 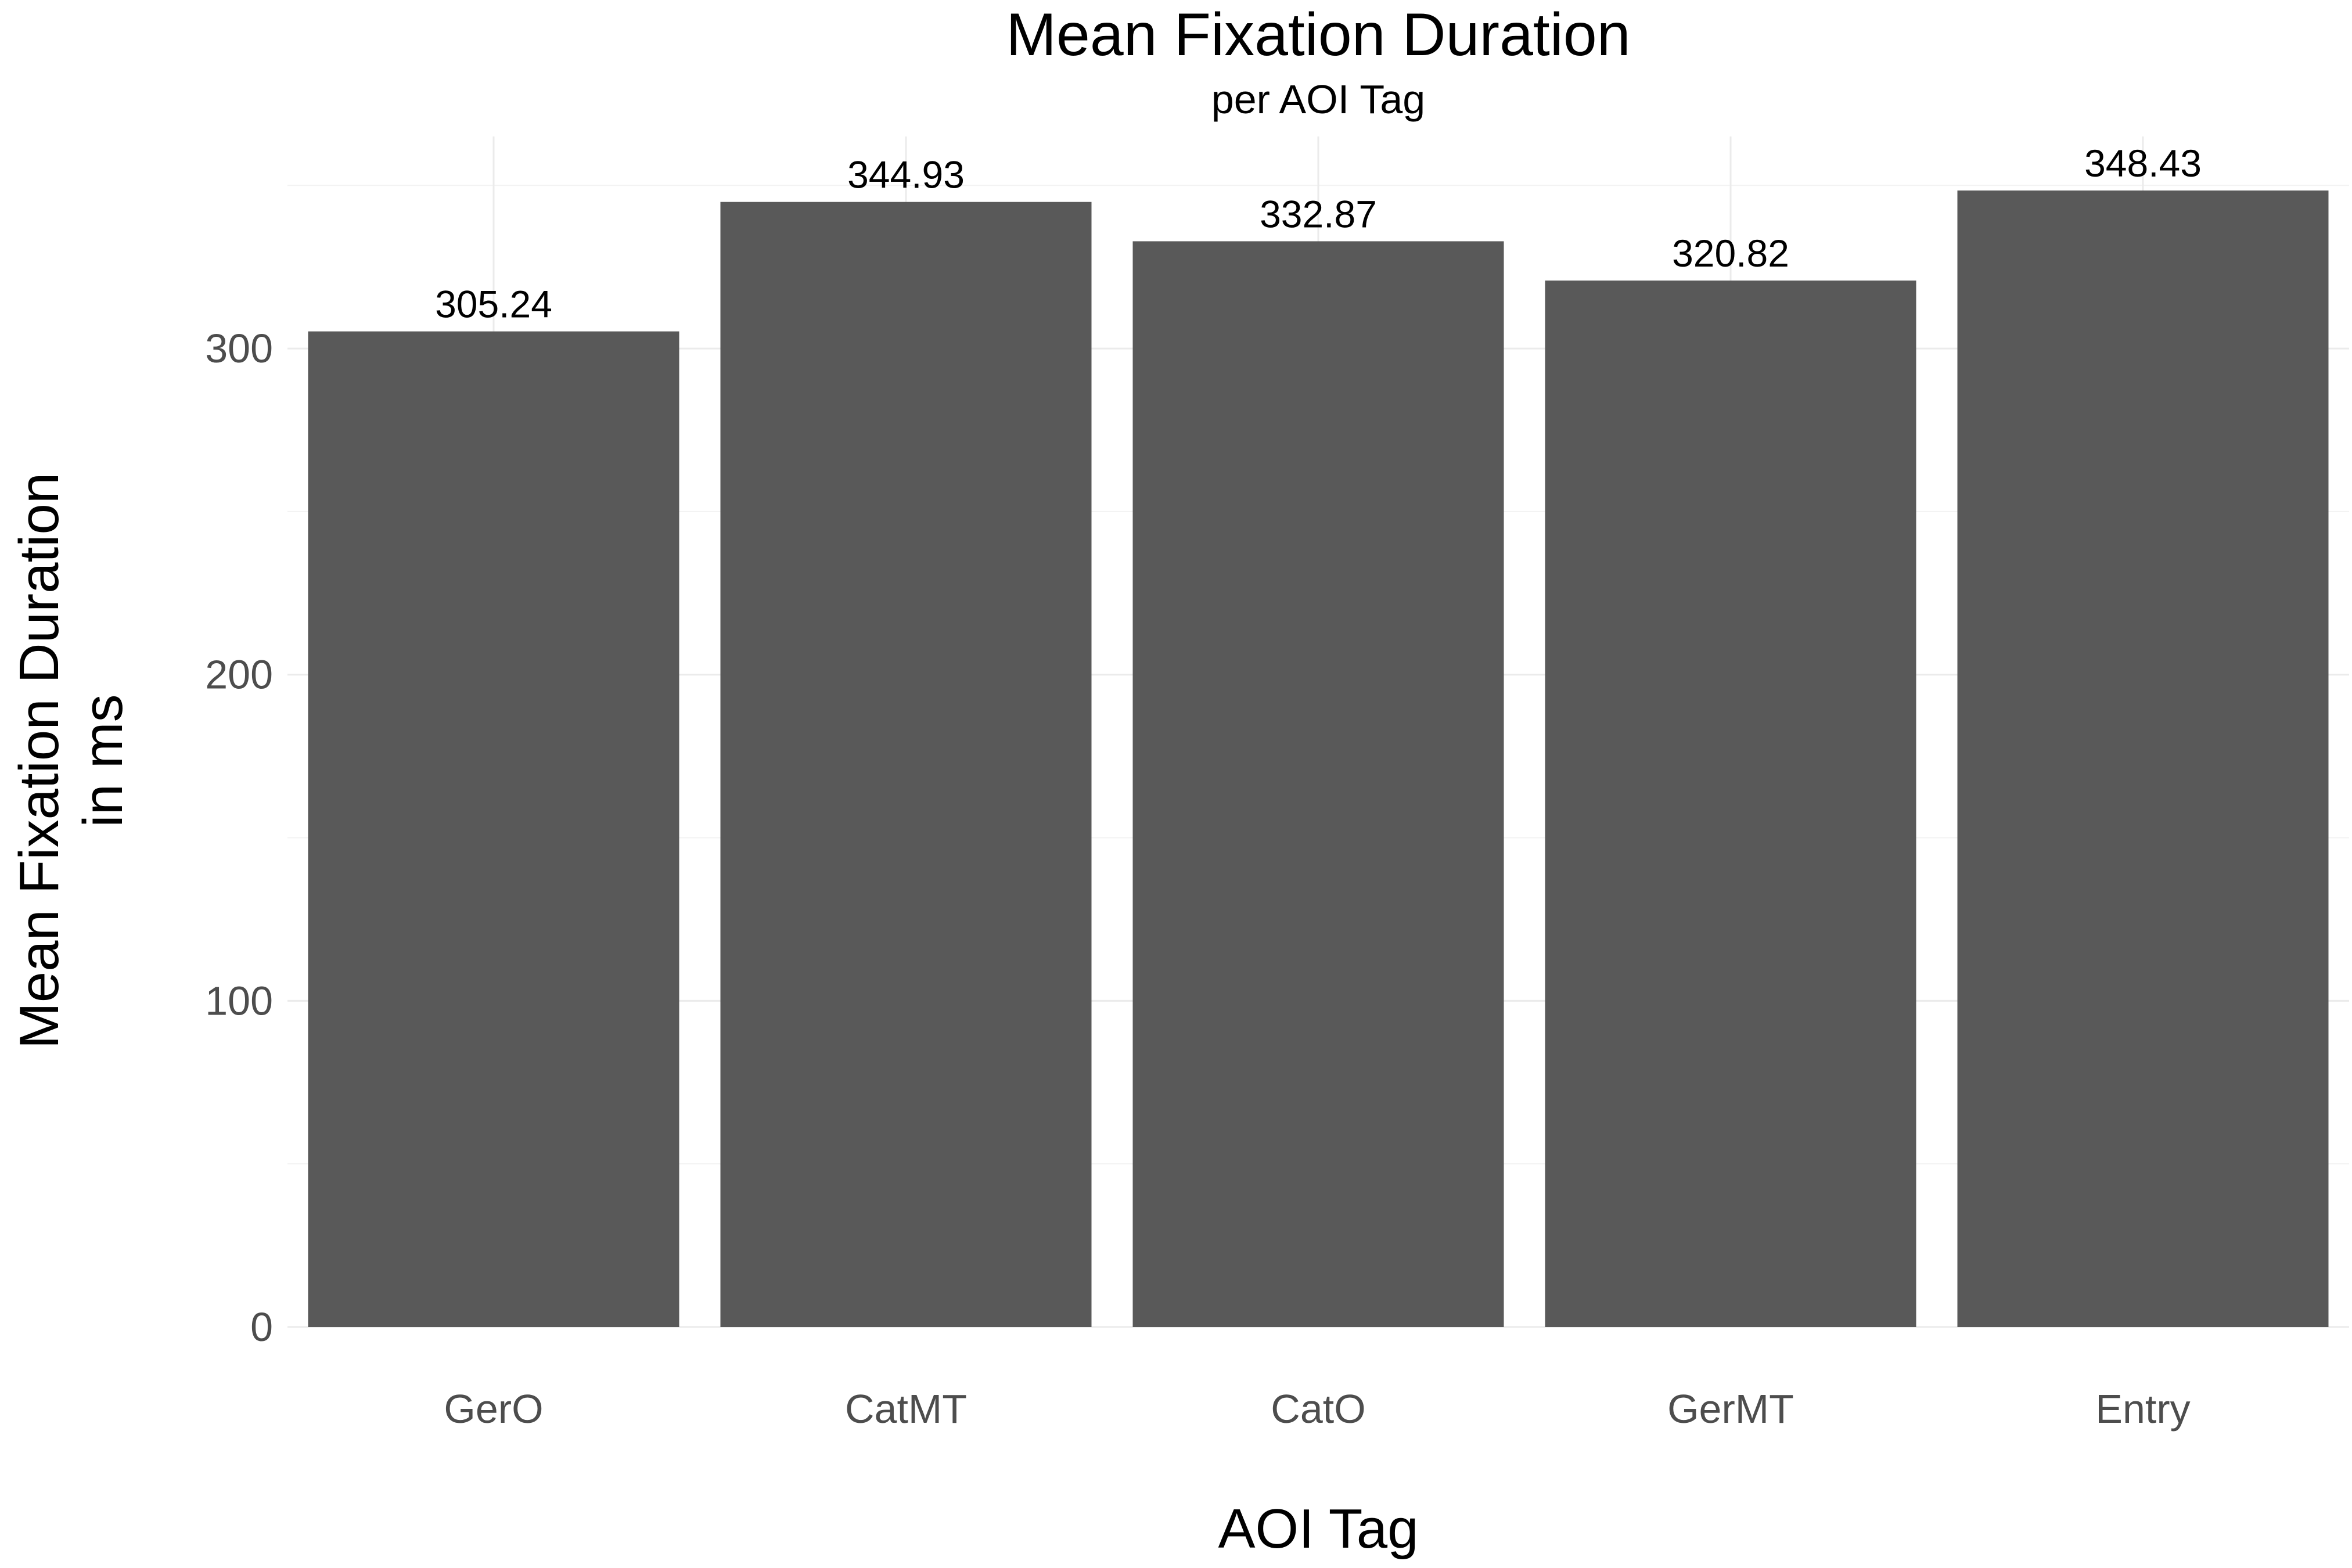 What do you see at coordinates (493, 829) in the screenshot?
I see `bar-GerO` at bounding box center [493, 829].